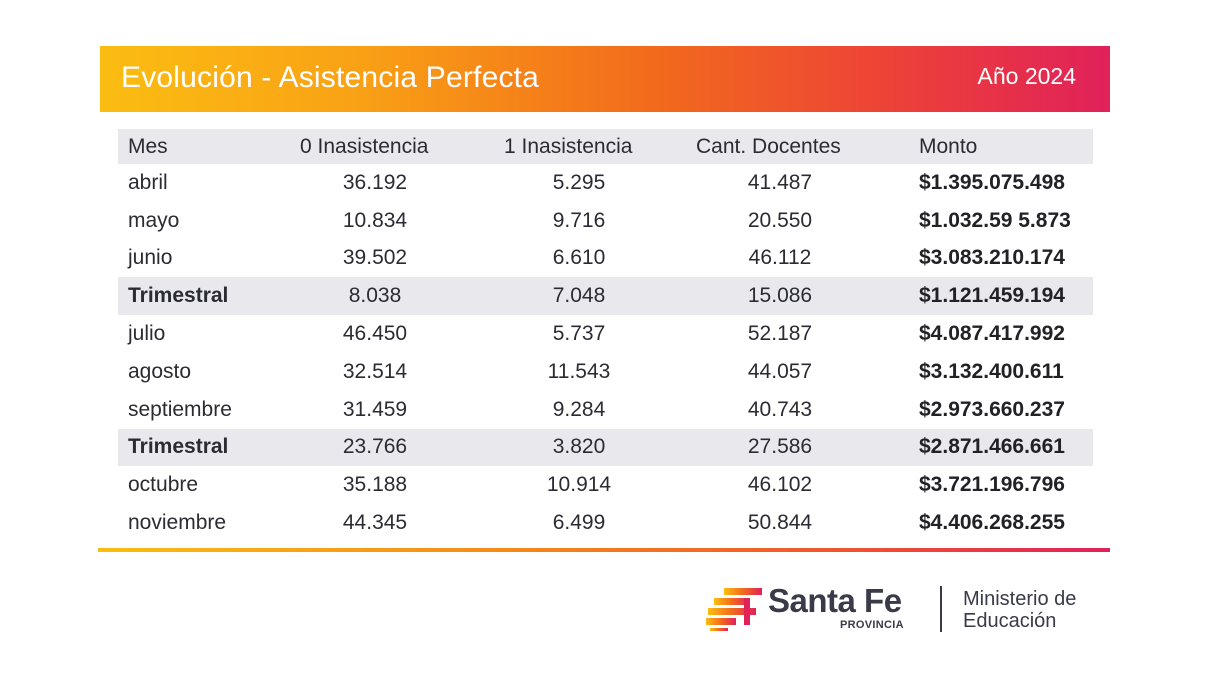 Image resolution: width=1210 pixels, height=679 pixels. I want to click on cell-mes: noviembre, so click(177, 523).